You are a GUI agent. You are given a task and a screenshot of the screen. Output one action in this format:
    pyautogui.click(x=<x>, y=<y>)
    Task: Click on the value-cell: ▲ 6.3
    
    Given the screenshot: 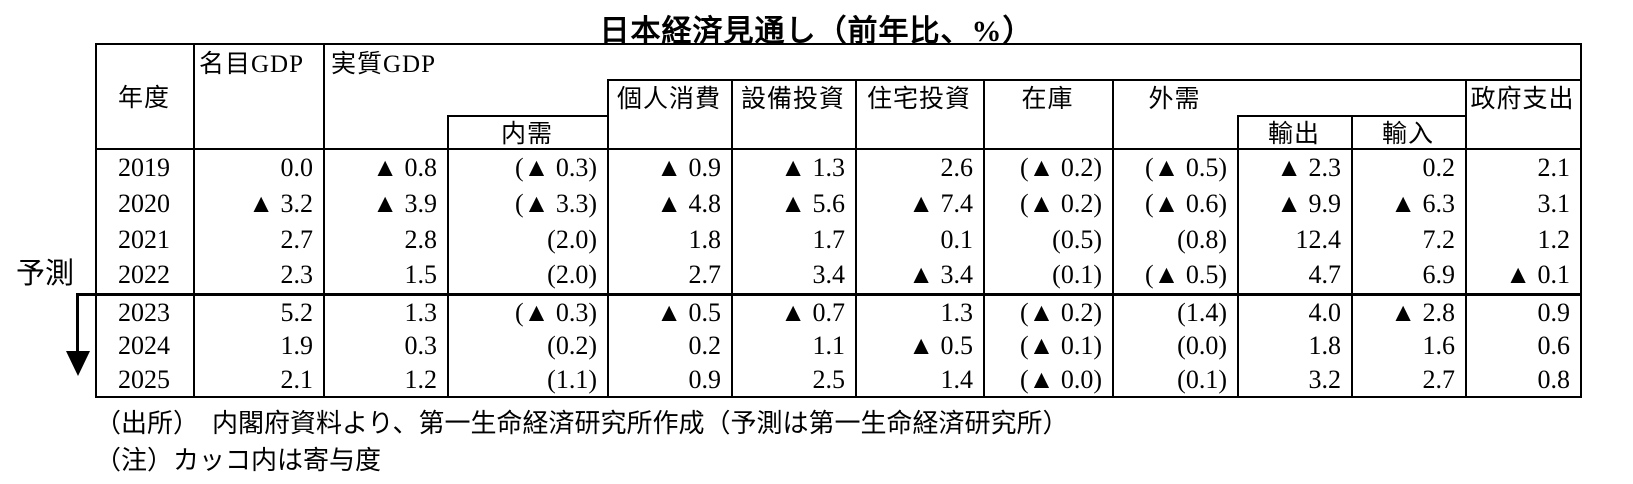 What is the action you would take?
    pyautogui.click(x=1422, y=203)
    